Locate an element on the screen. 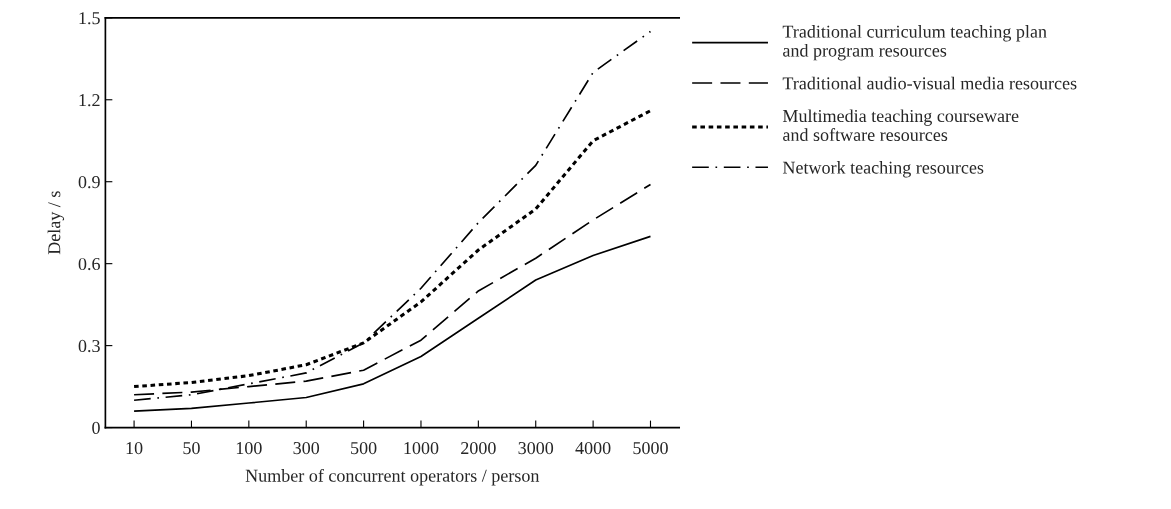 This screenshot has width=1171, height=509. x-tick-label: 50 is located at coordinates (191, 448).